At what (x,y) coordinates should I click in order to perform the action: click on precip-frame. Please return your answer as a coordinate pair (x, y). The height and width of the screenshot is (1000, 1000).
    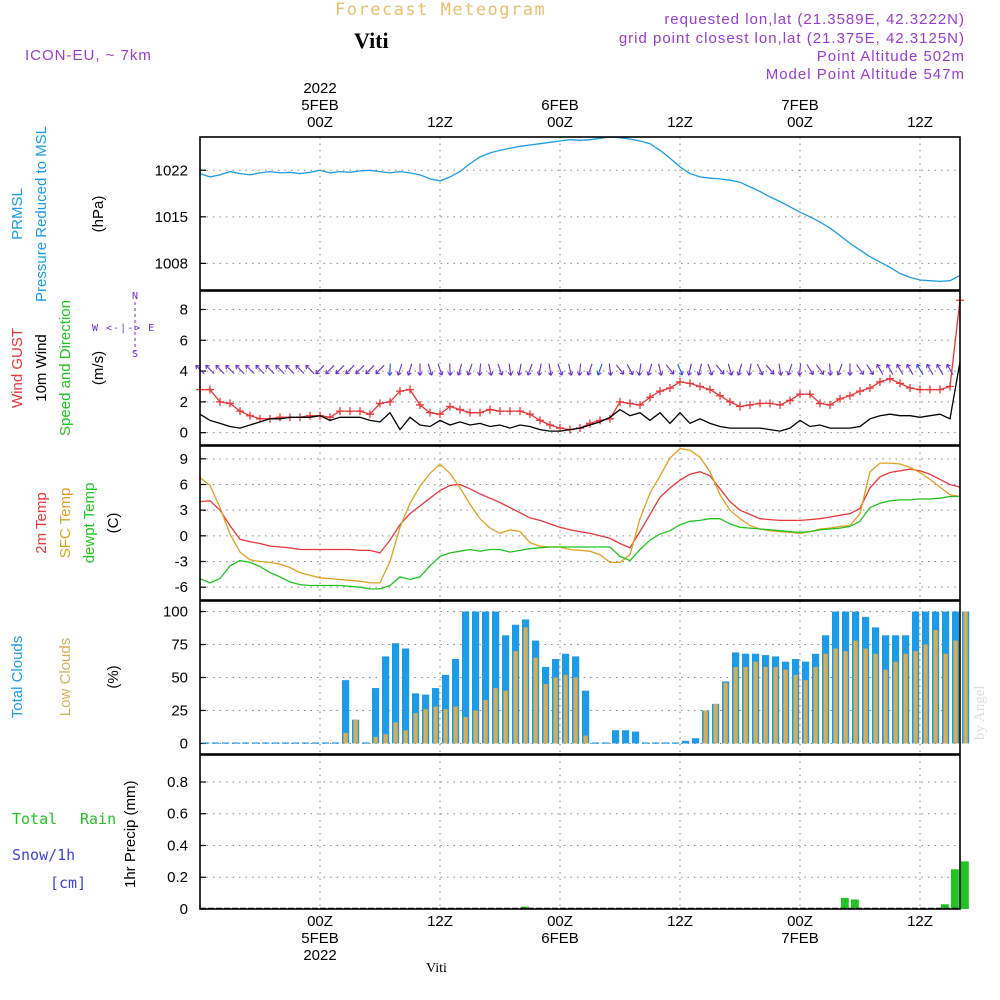
    Looking at the image, I should click on (580, 832).